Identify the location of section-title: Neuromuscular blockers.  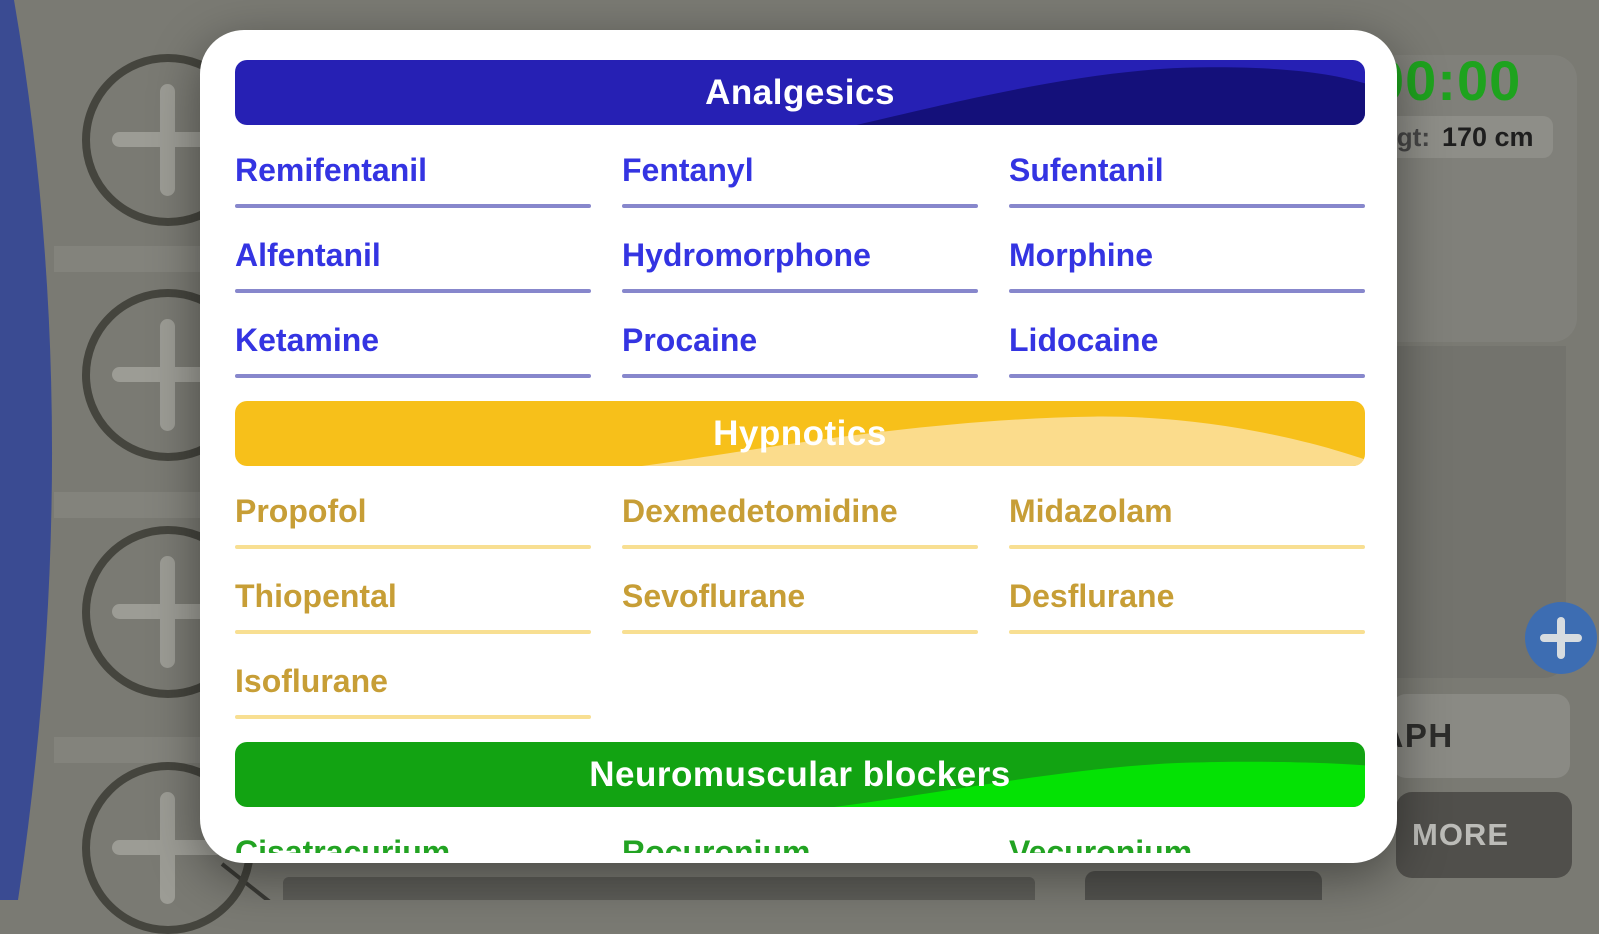
(800, 774).